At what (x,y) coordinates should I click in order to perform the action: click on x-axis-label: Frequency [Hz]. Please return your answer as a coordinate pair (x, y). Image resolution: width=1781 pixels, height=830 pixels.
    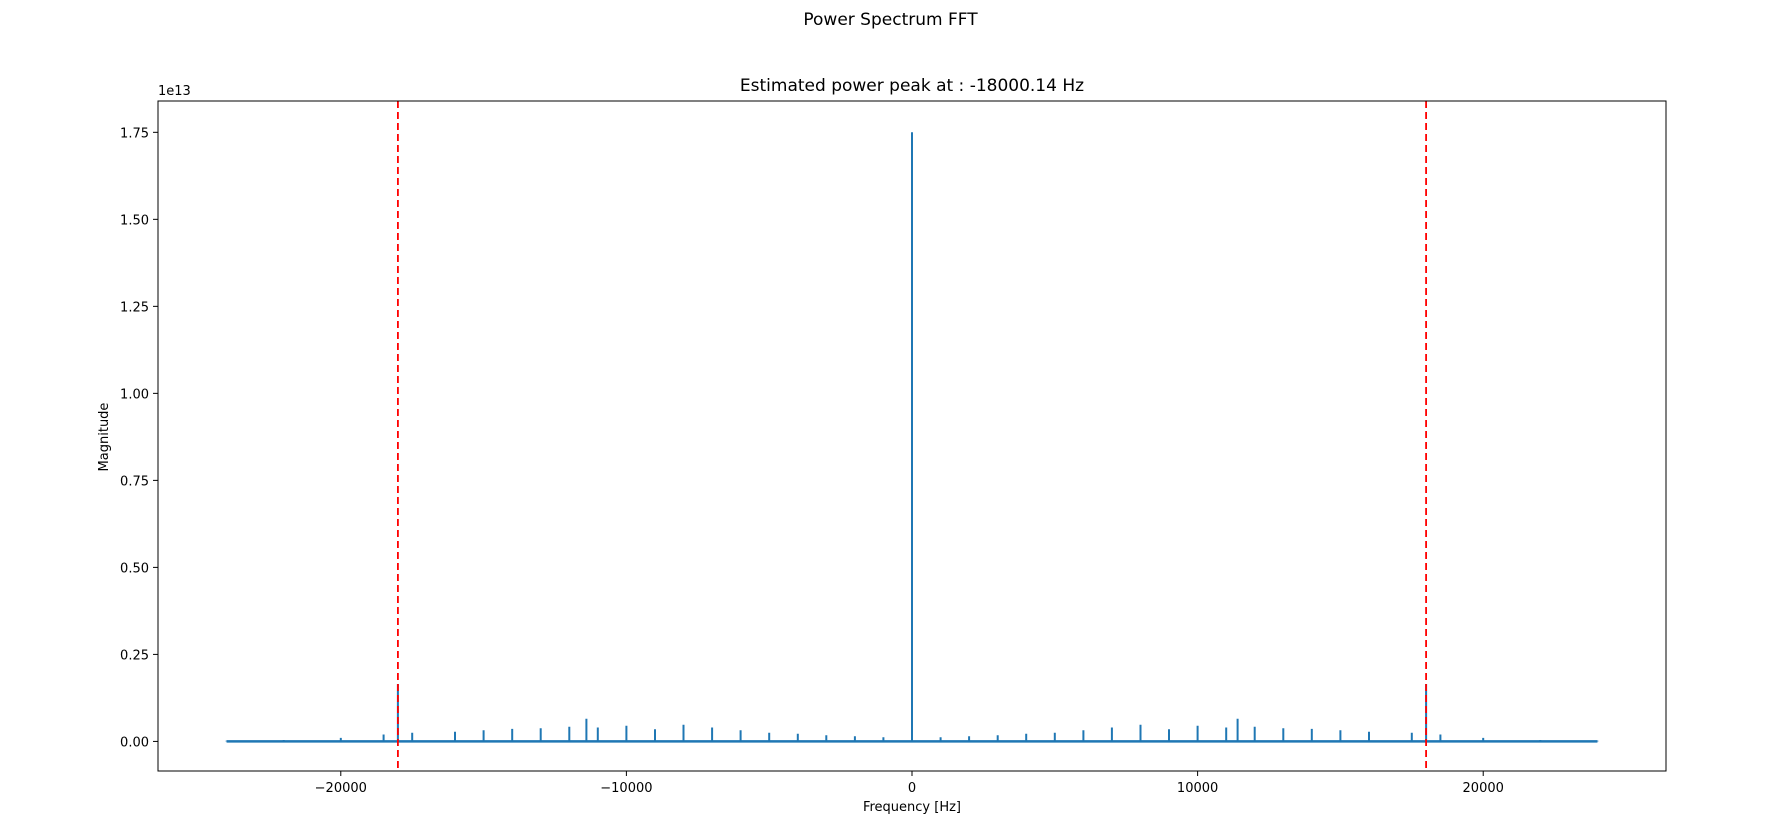
    Looking at the image, I should click on (912, 807).